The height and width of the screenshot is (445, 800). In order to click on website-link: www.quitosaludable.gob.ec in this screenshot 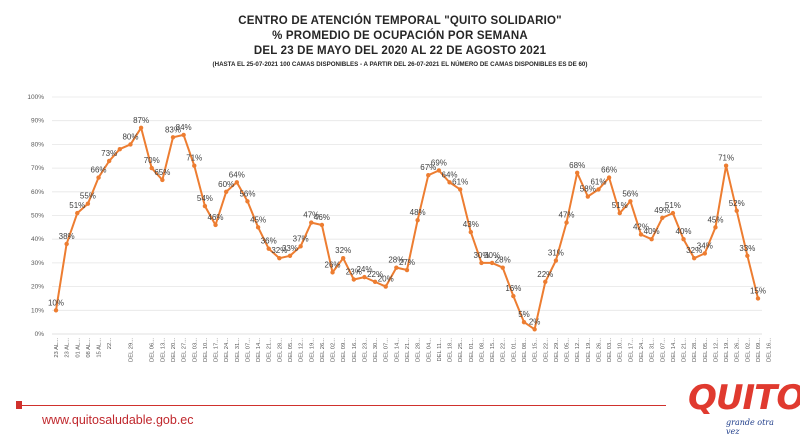, I will do `click(118, 420)`.